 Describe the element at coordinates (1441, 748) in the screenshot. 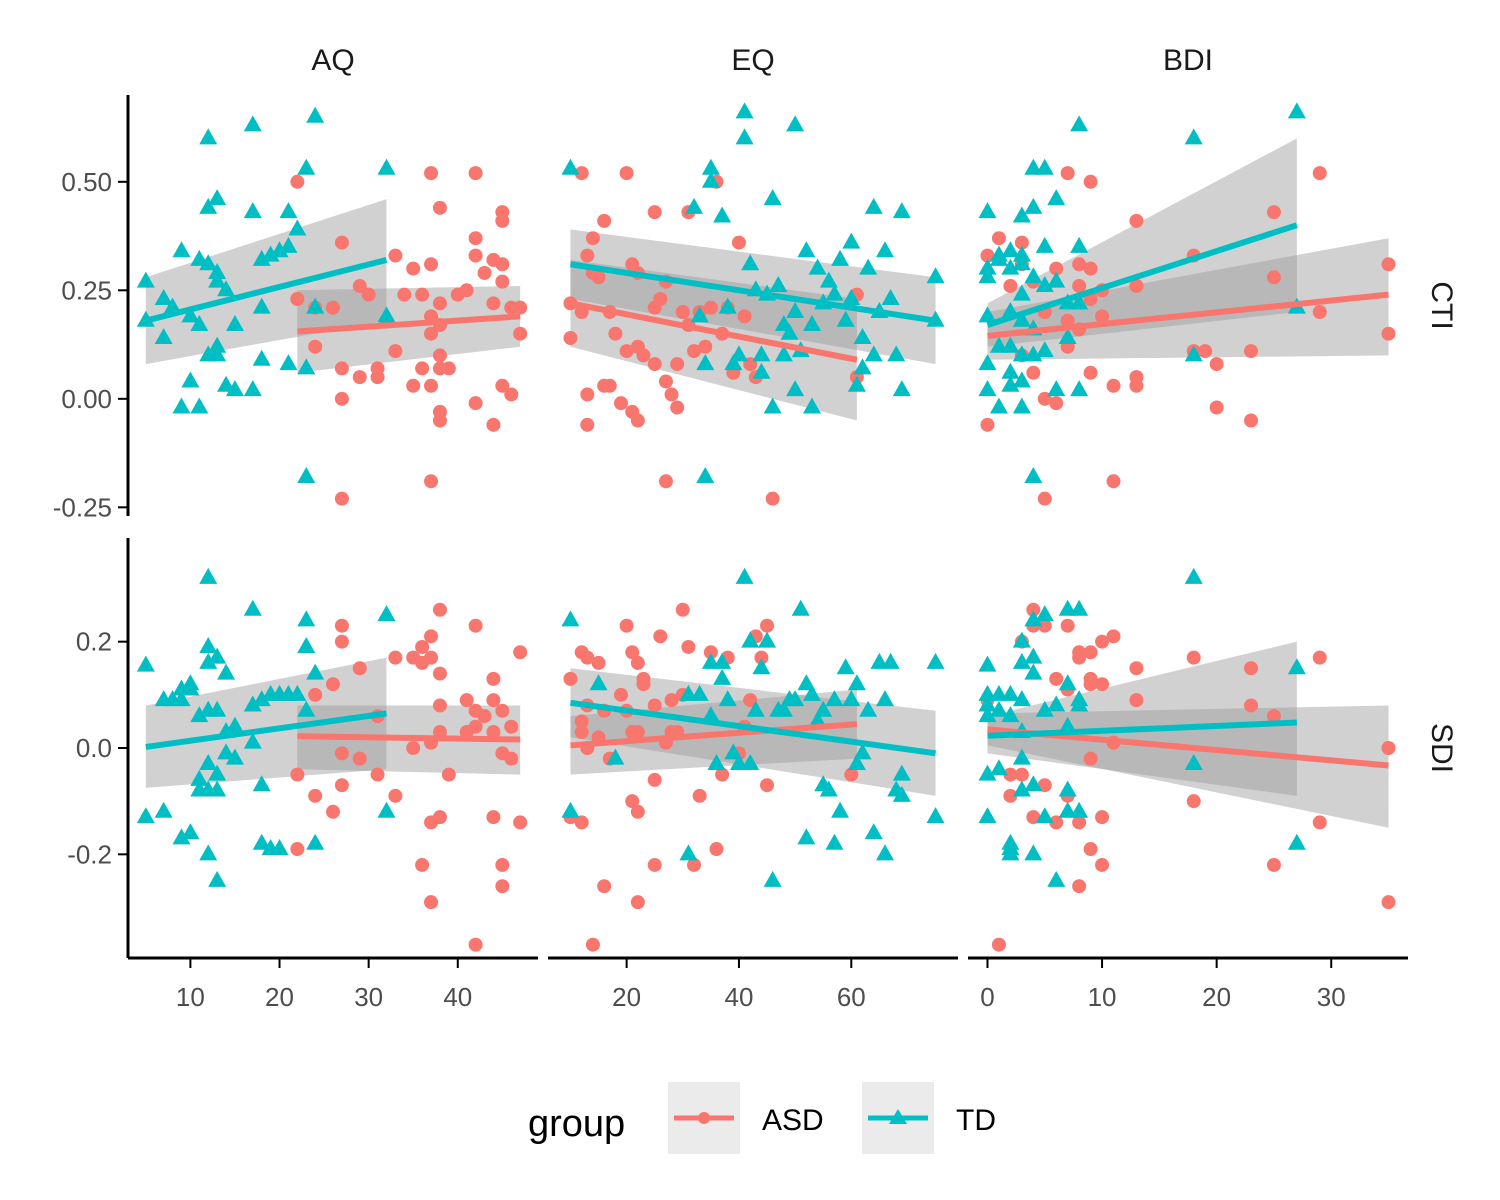

I see `facet-row-label-sdi: SDI` at that location.